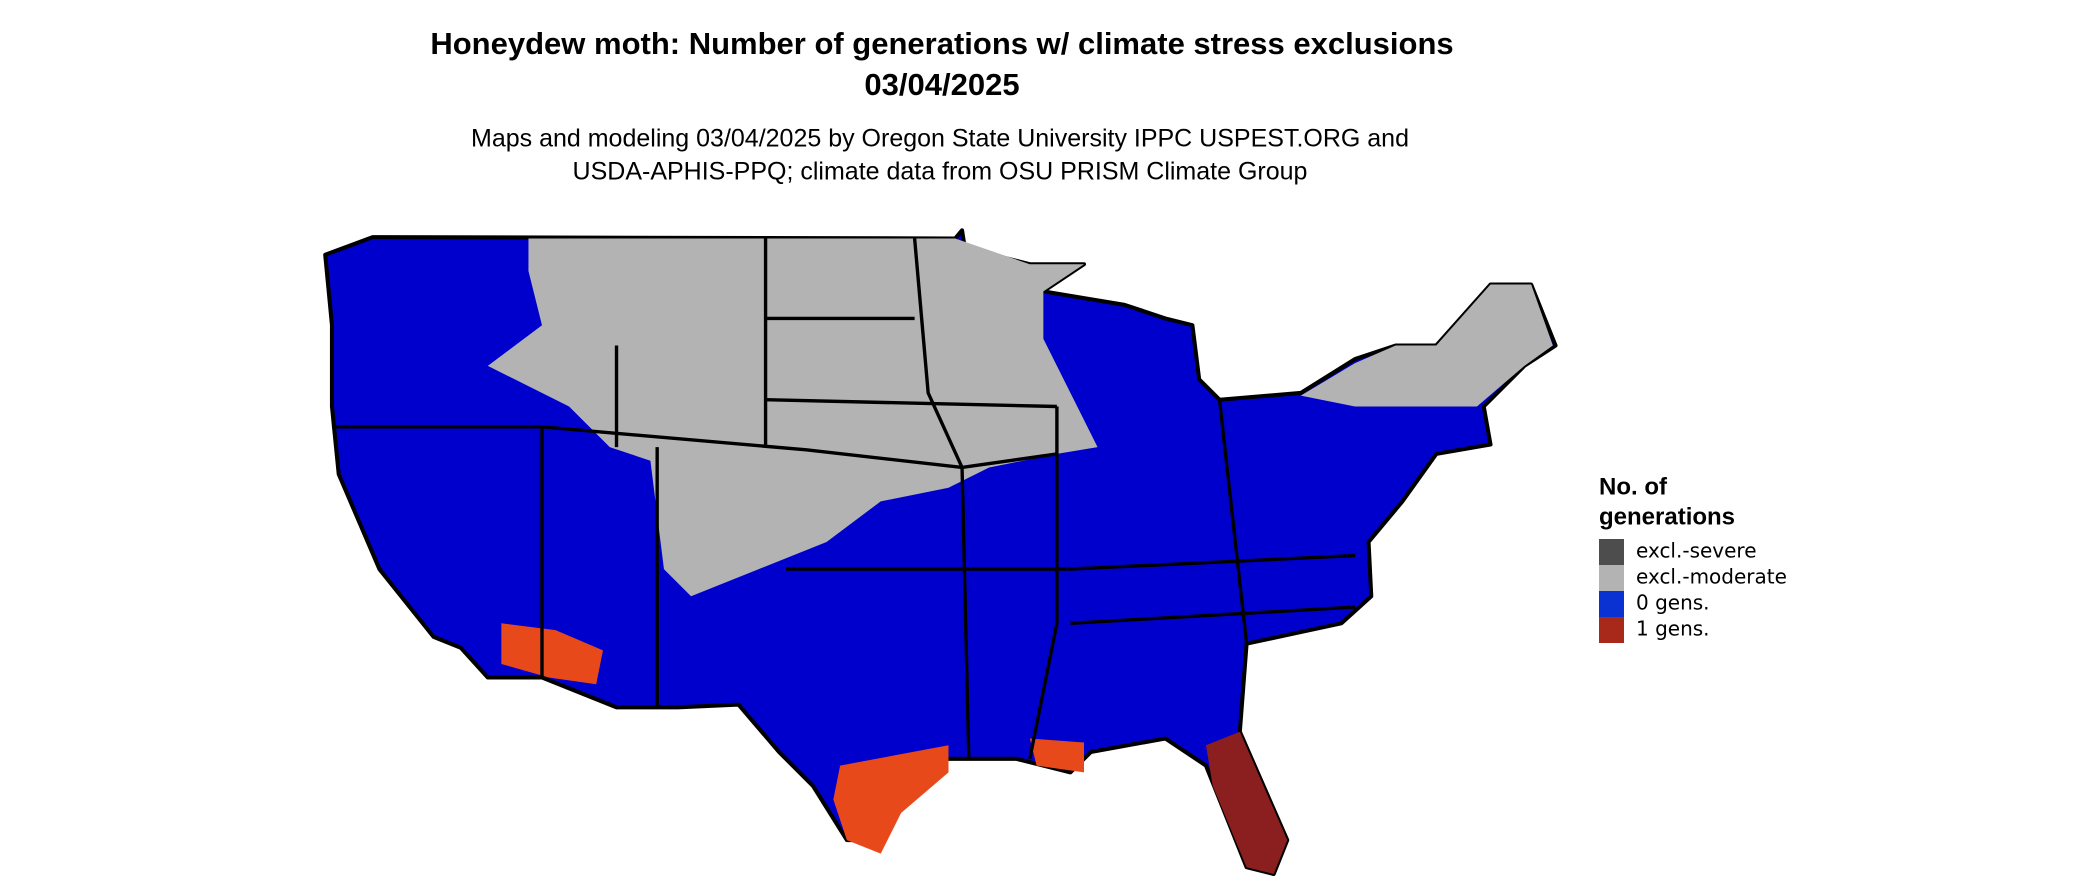  What do you see at coordinates (1673, 603) in the screenshot?
I see `legend-label: 0 gens.` at bounding box center [1673, 603].